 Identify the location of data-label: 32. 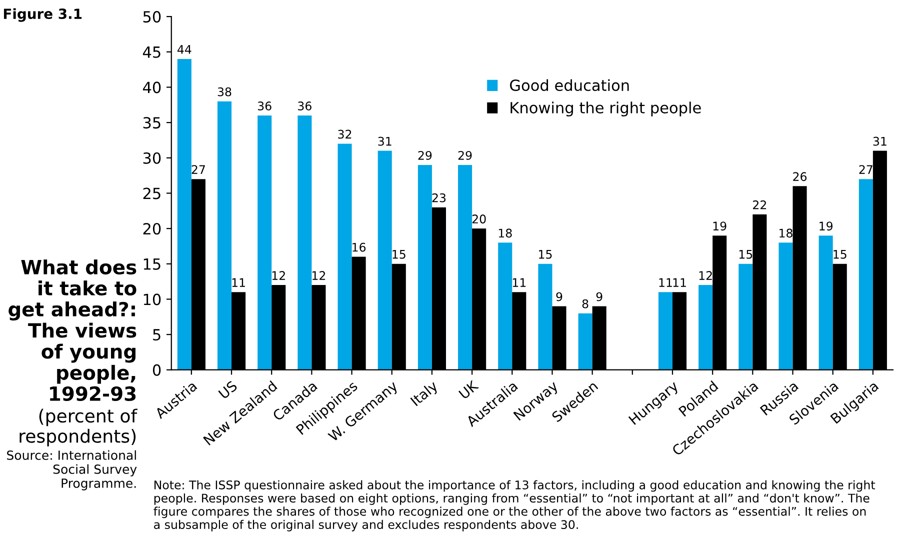
(345, 134).